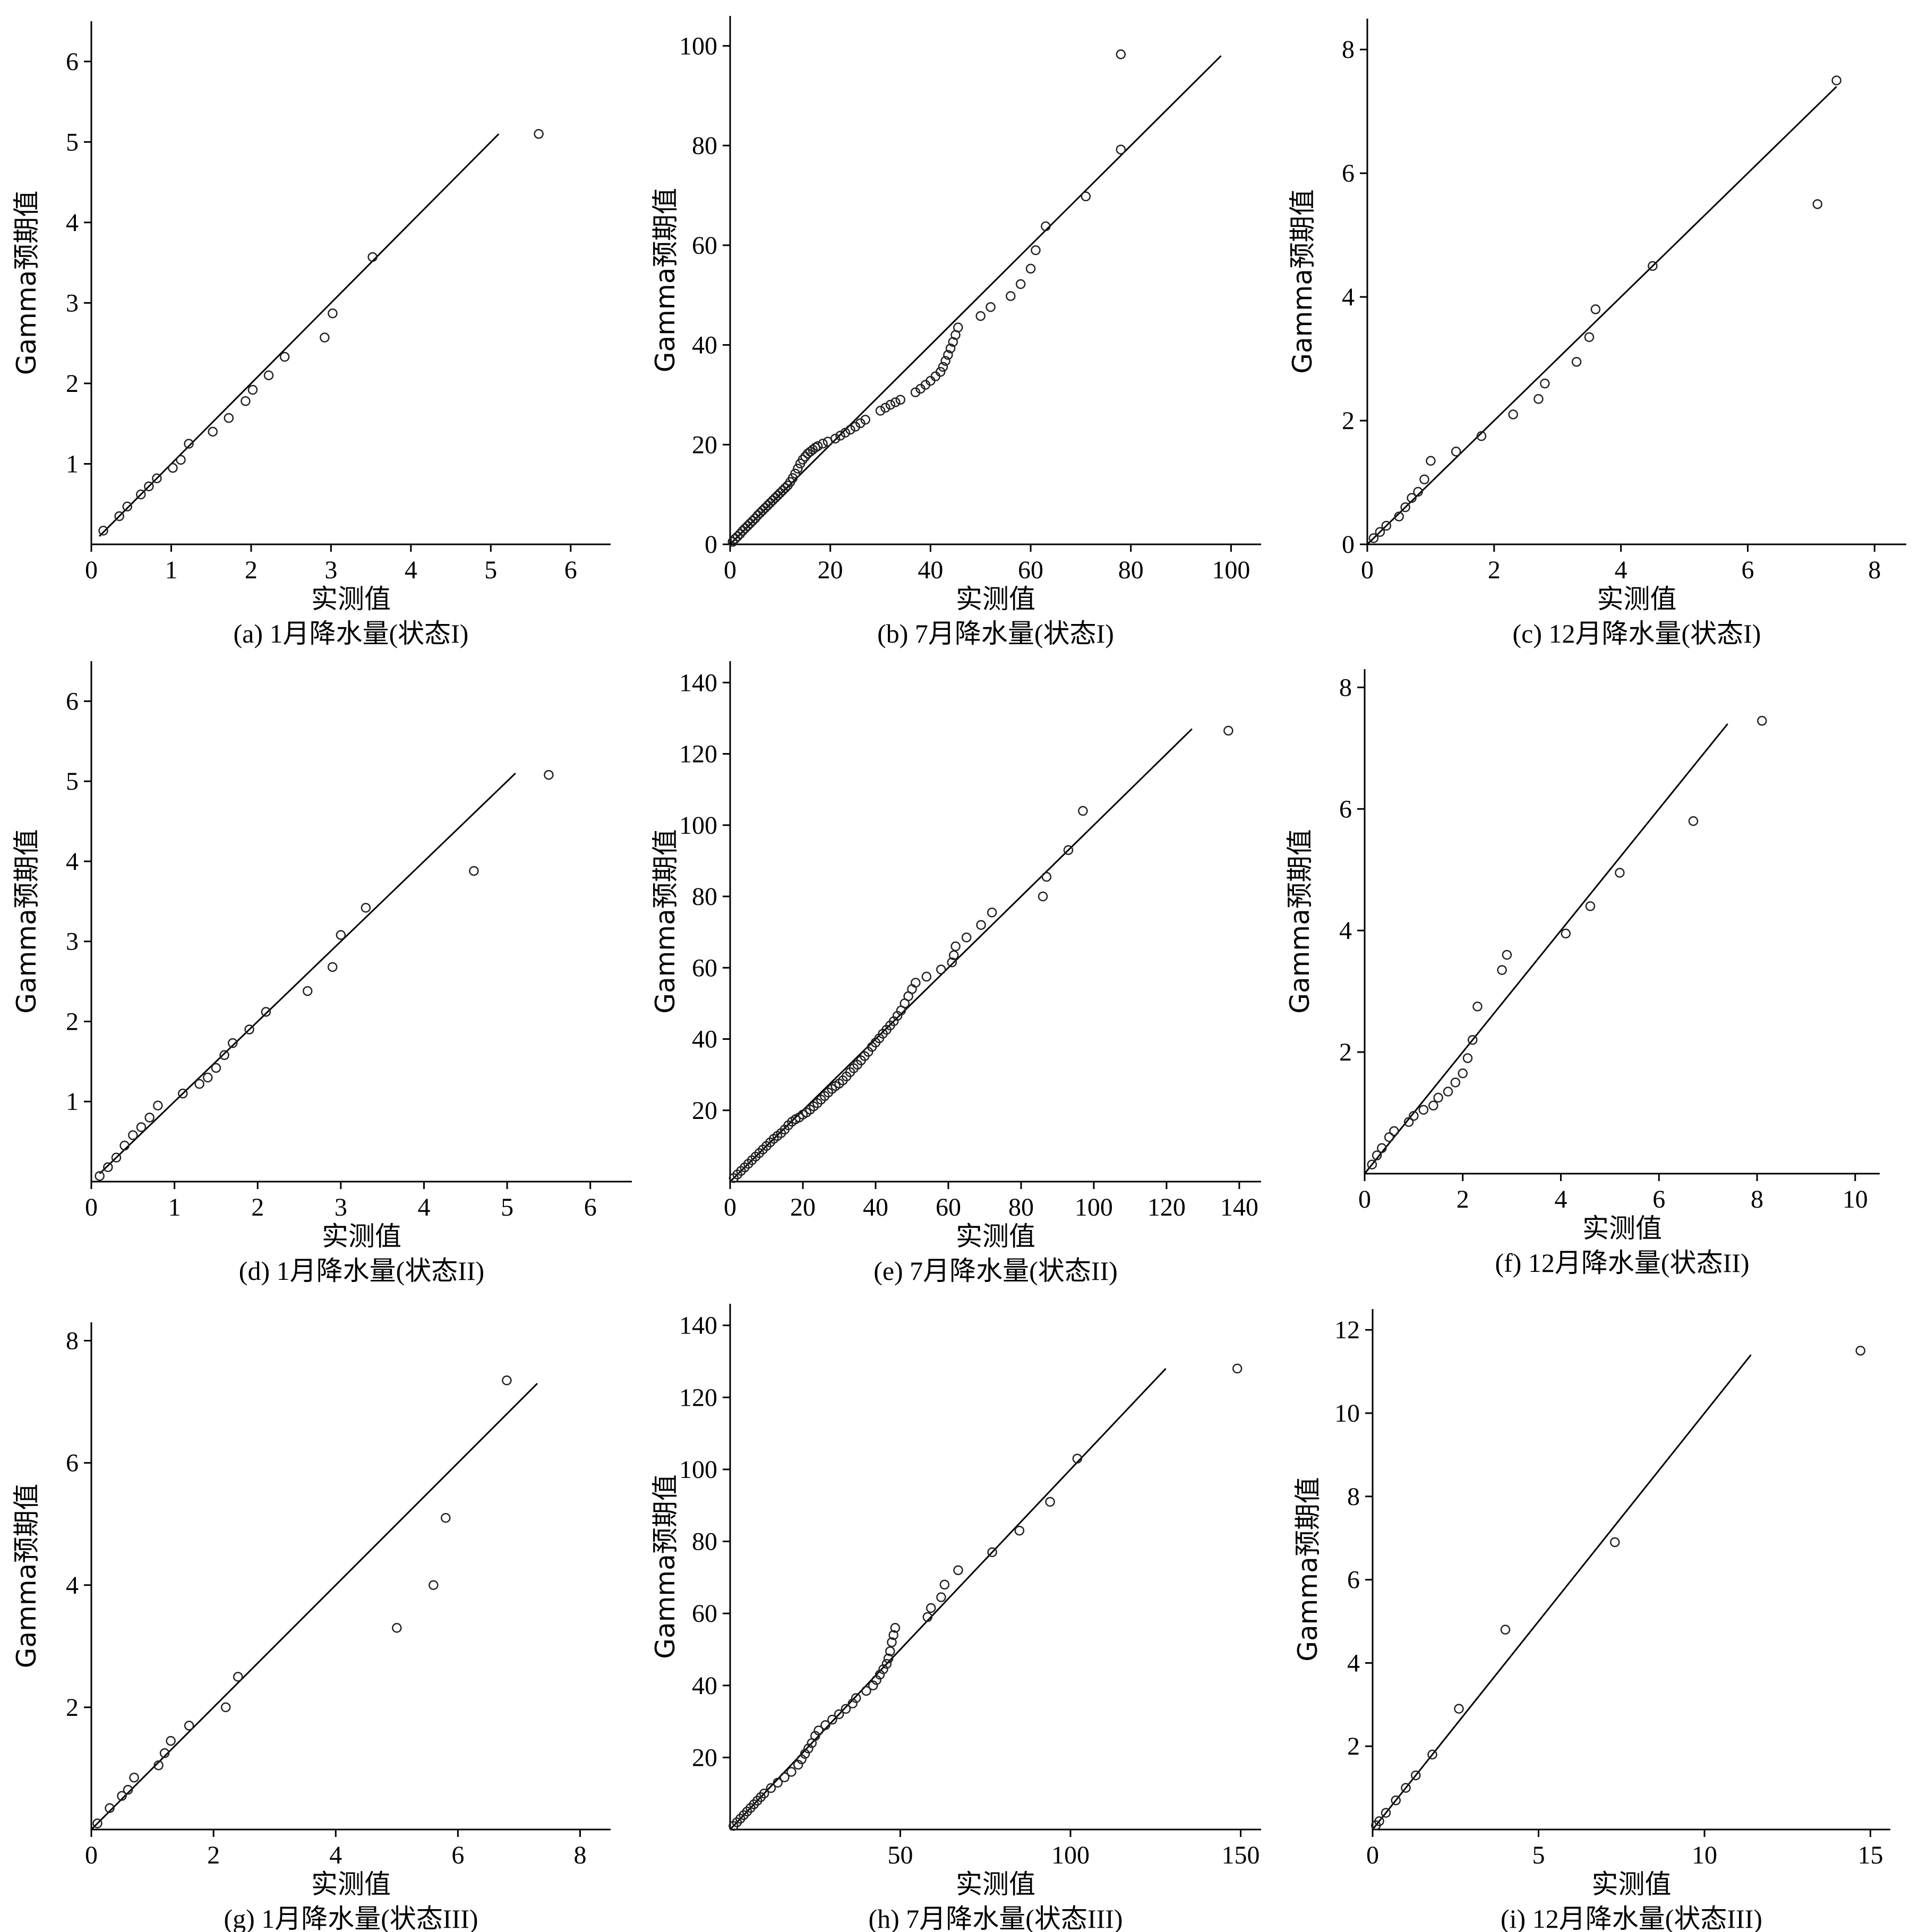  What do you see at coordinates (72, 1585) in the screenshot?
I see `y-tick-label: 4` at bounding box center [72, 1585].